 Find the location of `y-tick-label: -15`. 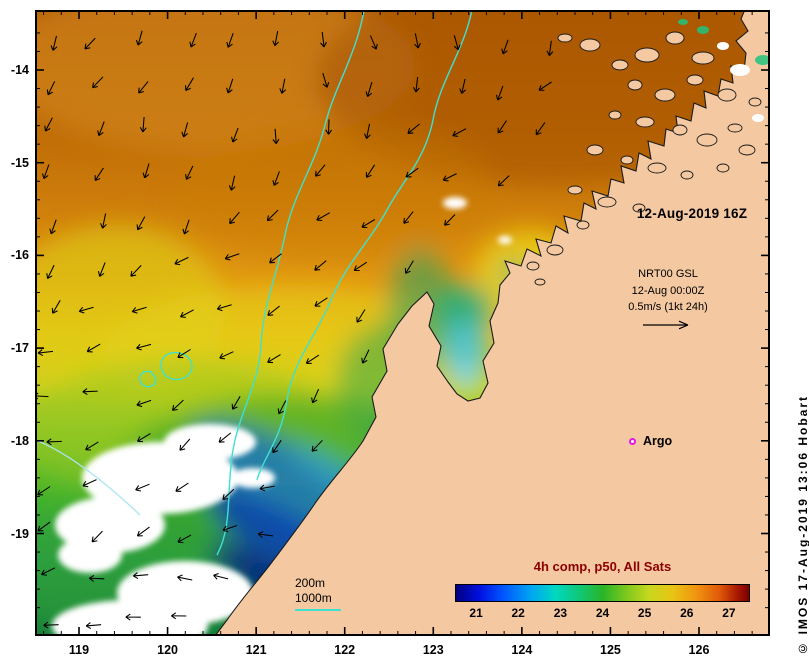

y-tick-label: -15 is located at coordinates (19, 162).